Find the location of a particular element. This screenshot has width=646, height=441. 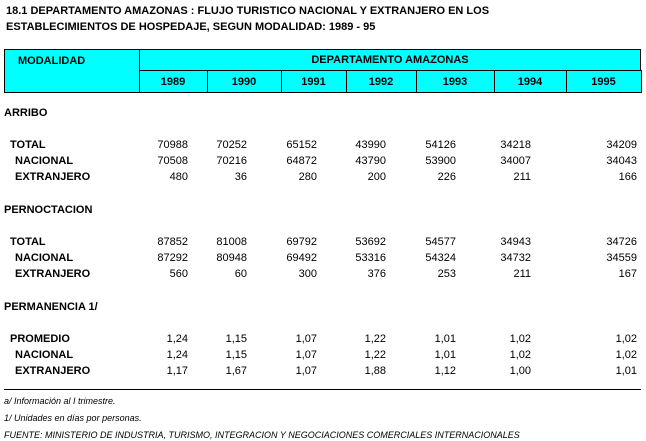

cell-value: 87852 is located at coordinates (172, 242).